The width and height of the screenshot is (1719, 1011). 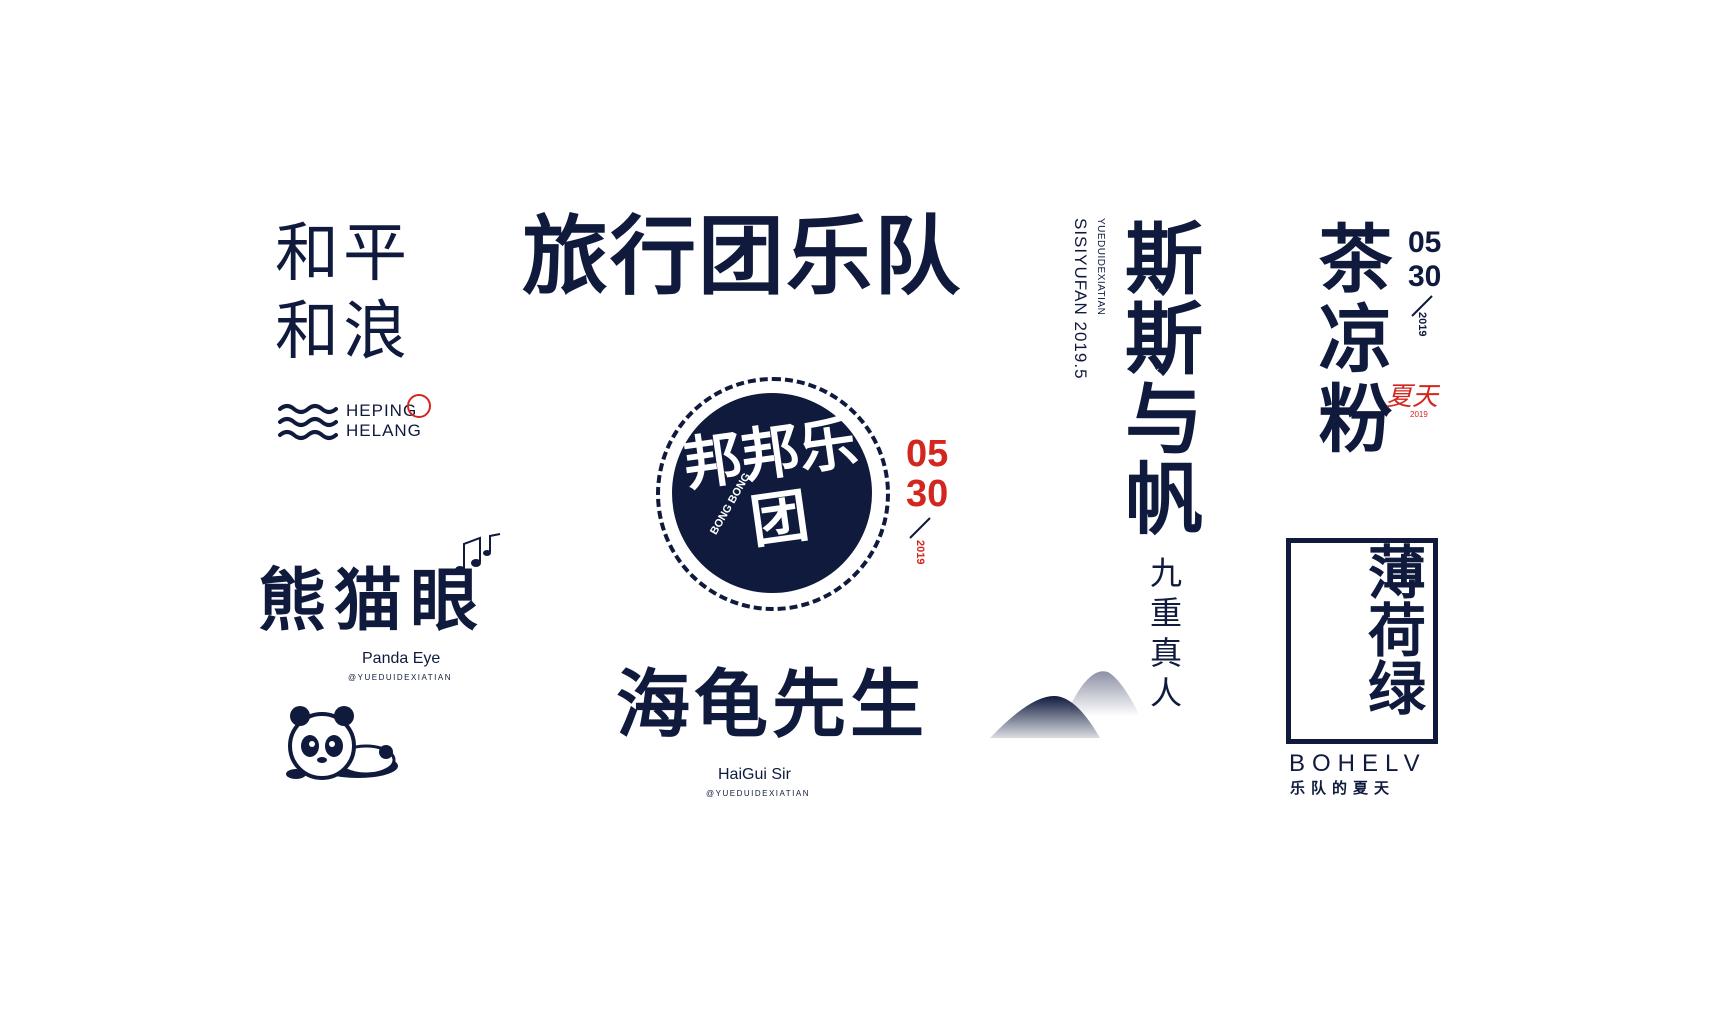 What do you see at coordinates (342, 743) in the screenshot?
I see `panda-icon` at bounding box center [342, 743].